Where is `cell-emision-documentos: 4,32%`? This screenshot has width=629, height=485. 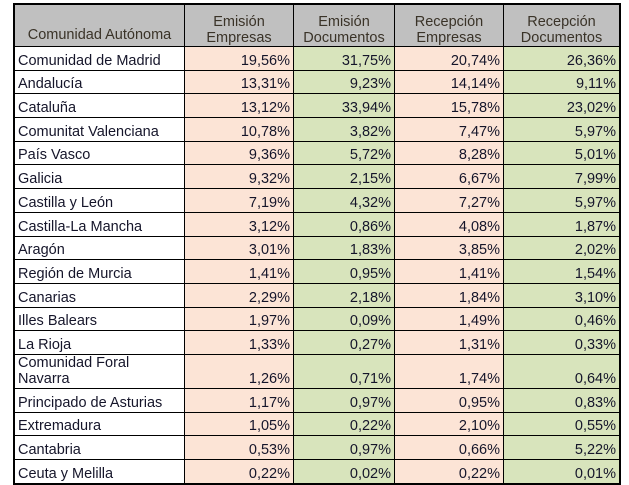 cell-emision-documentos: 4,32% is located at coordinates (344, 200).